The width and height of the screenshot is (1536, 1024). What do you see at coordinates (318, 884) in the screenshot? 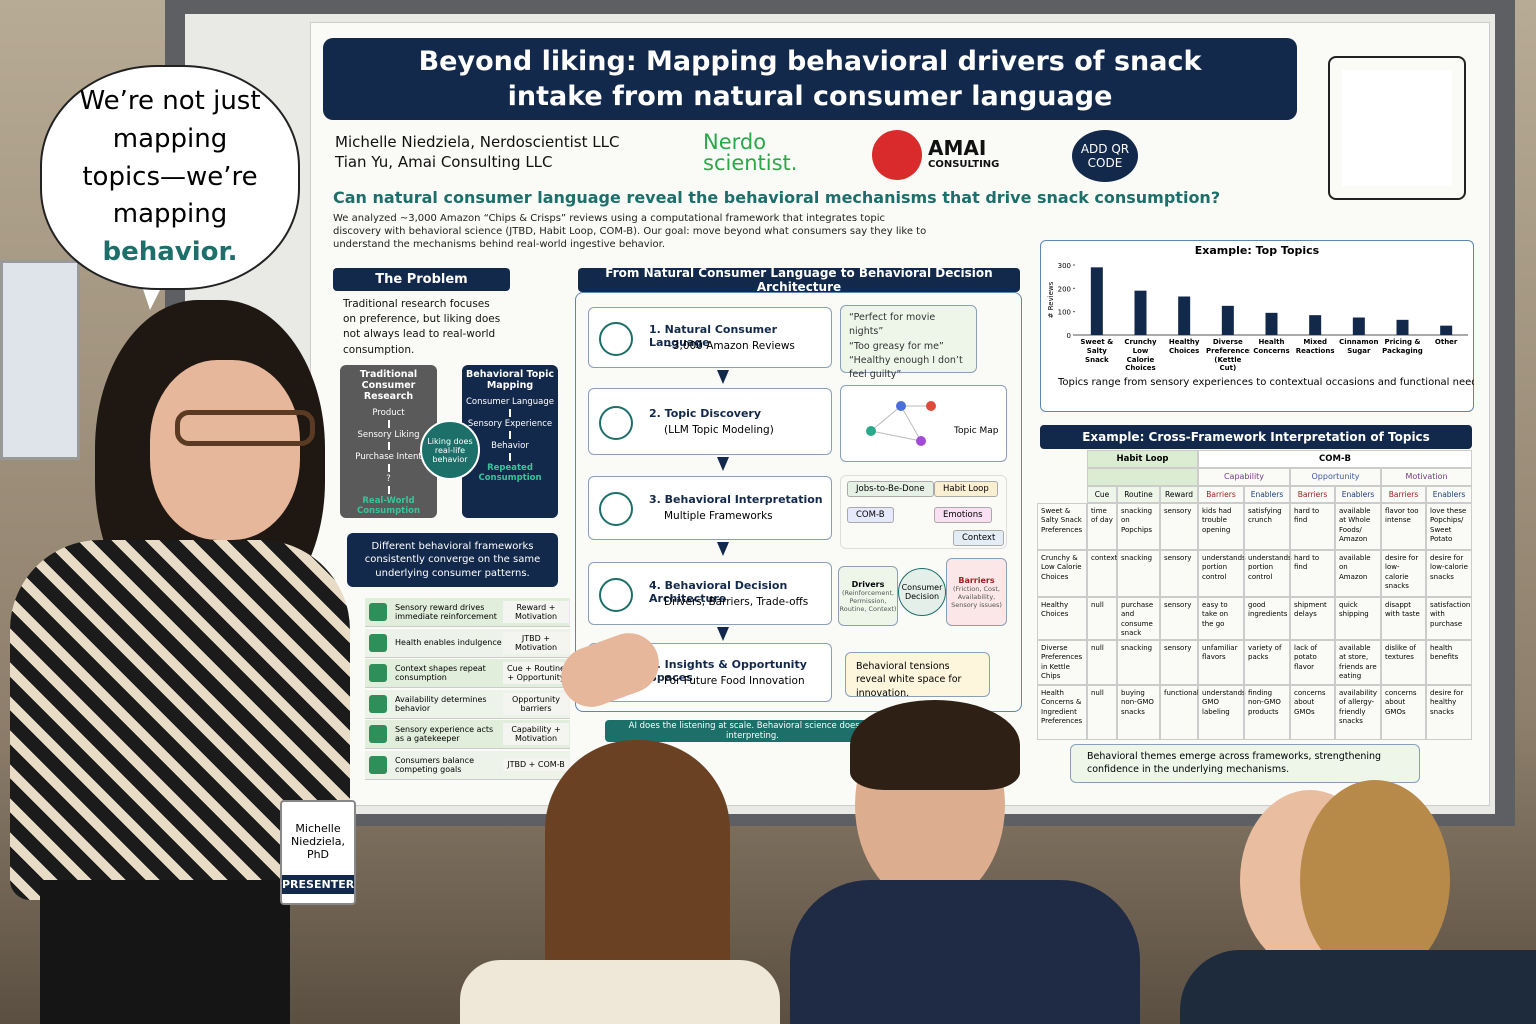
I see `badge-role: PRESENTER` at bounding box center [318, 884].